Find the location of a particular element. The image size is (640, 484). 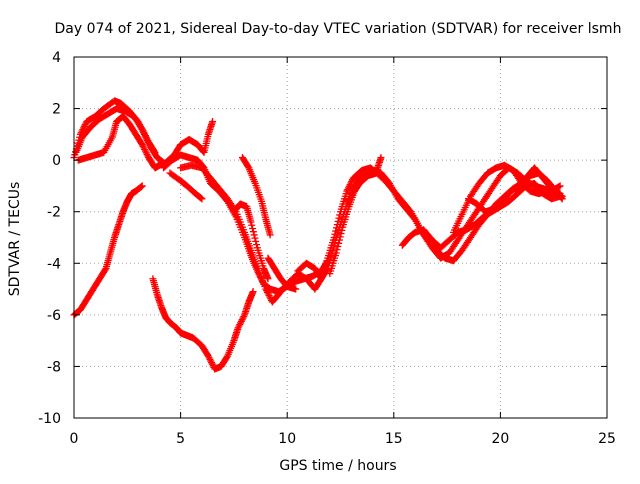

series-track-g is located at coordinates (252, 241).